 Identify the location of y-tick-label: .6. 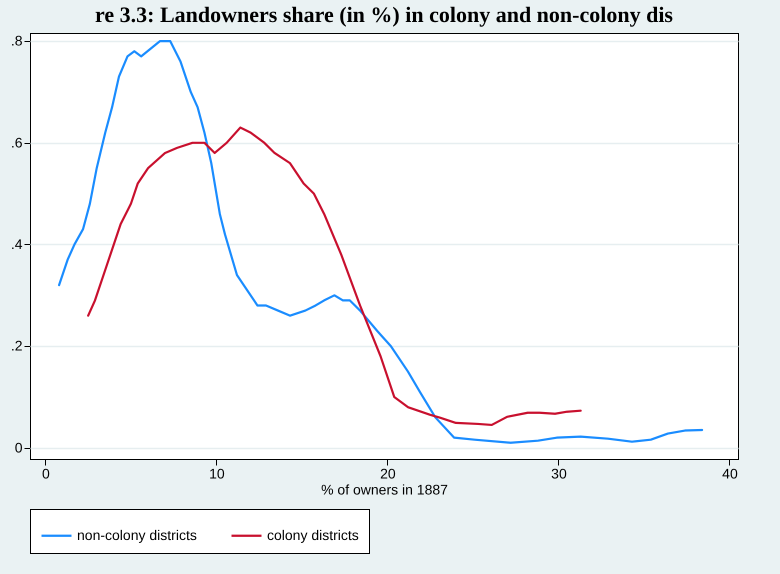
(16, 142).